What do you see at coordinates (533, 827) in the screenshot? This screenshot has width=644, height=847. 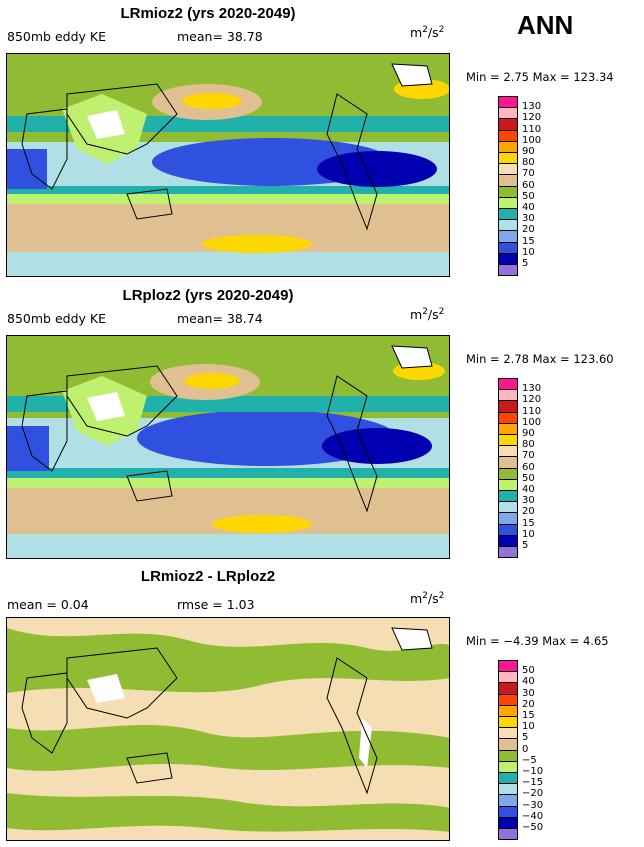 I see `colorbar-level-label: −50` at bounding box center [533, 827].